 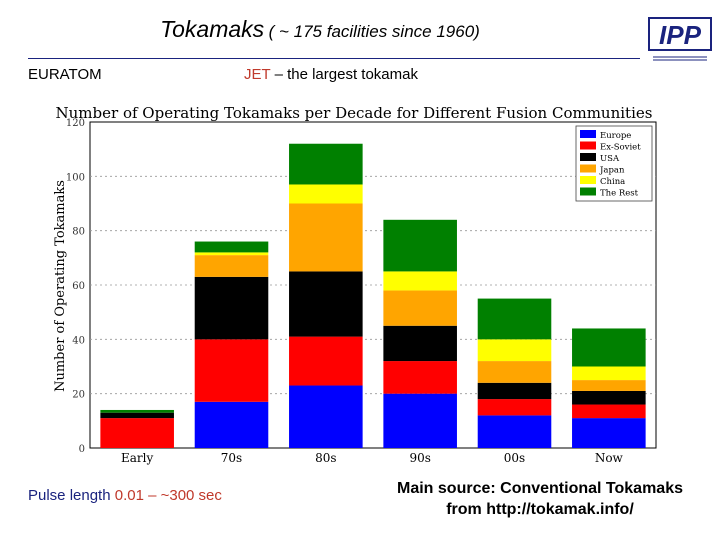 I want to click on slide-title: Tokamaks ( ~ 175 facilities since 1960), so click(x=320, y=29).